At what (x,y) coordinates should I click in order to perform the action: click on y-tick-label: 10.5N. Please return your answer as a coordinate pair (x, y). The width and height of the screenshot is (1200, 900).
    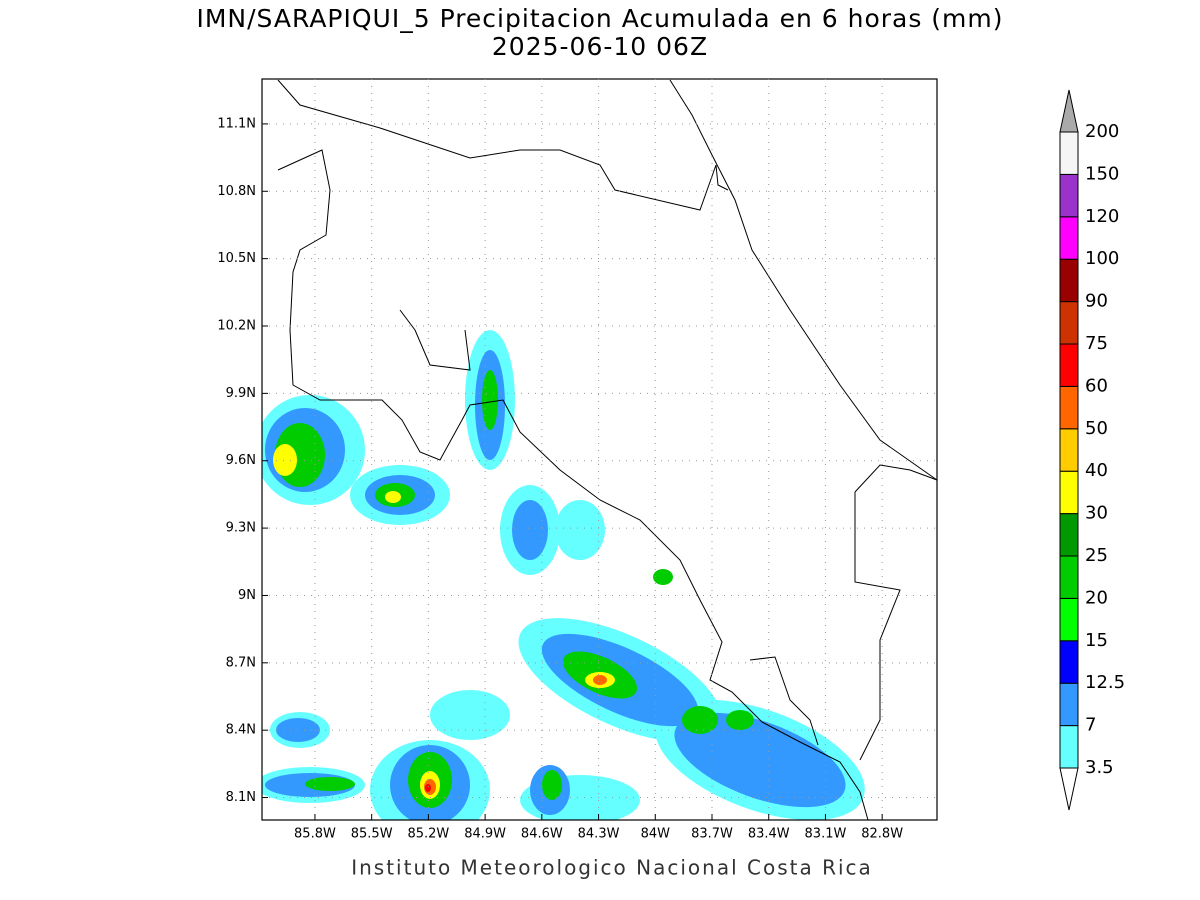
    Looking at the image, I should click on (236, 258).